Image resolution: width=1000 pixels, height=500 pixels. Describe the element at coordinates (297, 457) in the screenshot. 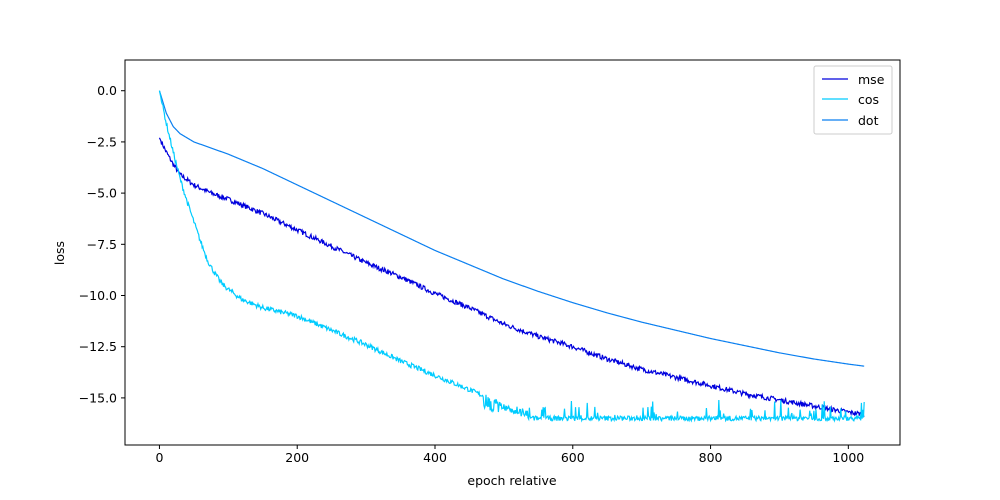

I see `x-tick-label: 200` at that location.